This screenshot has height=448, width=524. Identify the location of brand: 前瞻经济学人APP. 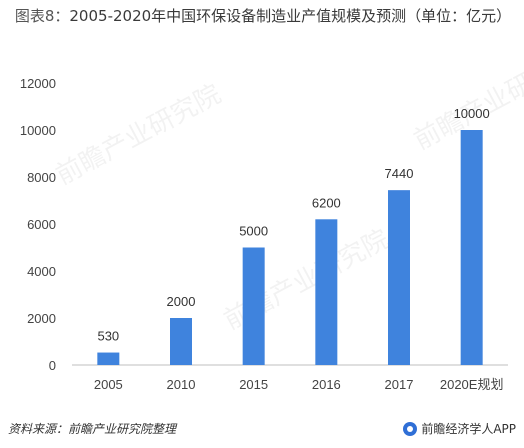
(459, 428).